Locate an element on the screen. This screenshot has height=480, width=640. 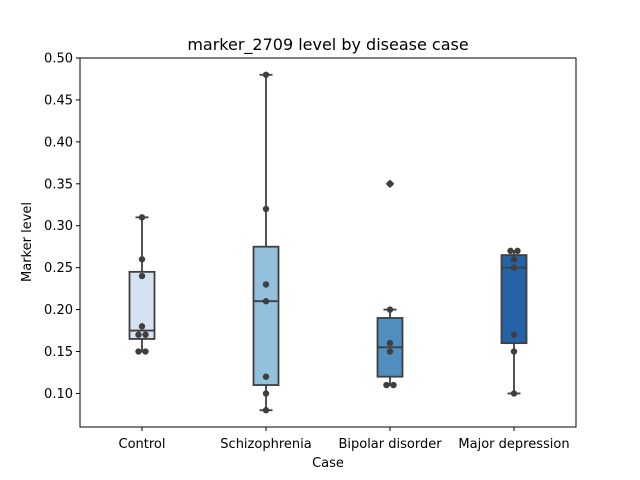
swarm-group-bipolar-disorder is located at coordinates (390, 284).